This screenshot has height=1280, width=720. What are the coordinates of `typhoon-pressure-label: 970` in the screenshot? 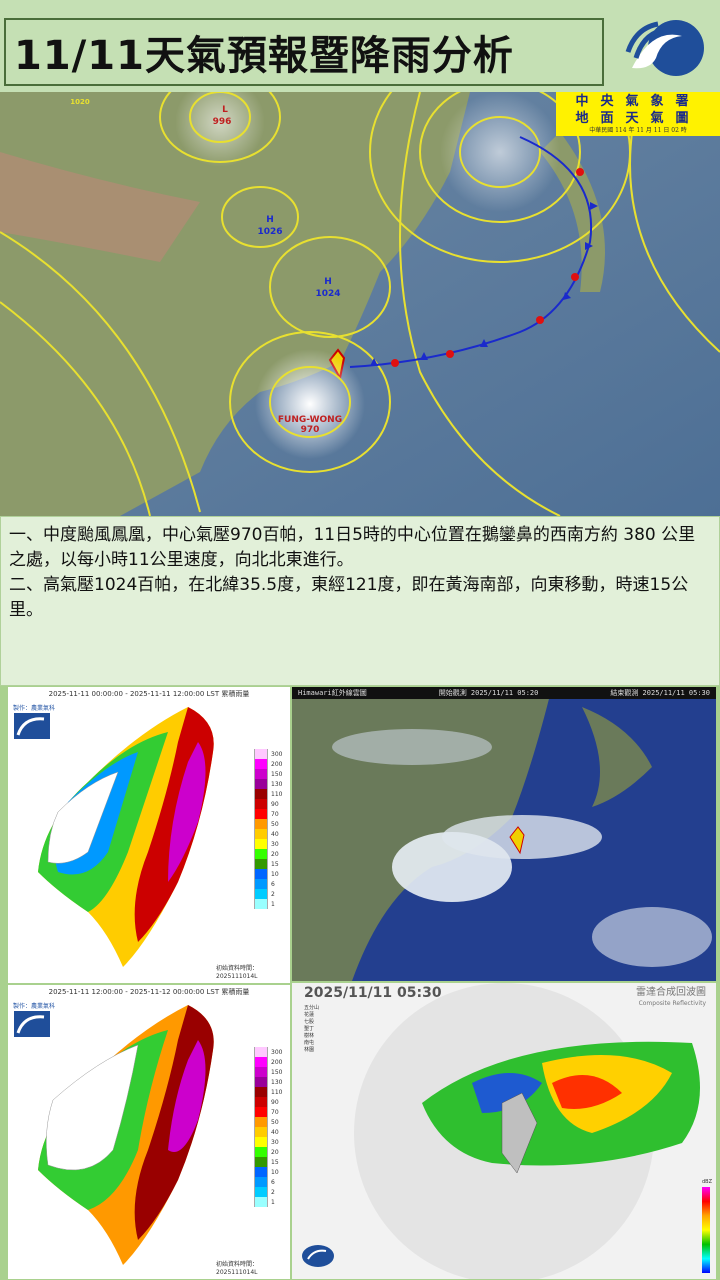 It's located at (310, 430).